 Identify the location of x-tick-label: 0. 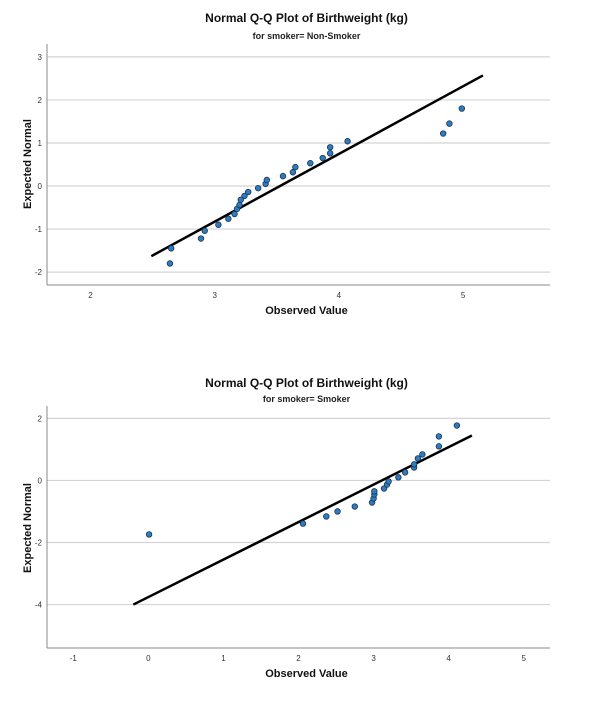
(148, 658).